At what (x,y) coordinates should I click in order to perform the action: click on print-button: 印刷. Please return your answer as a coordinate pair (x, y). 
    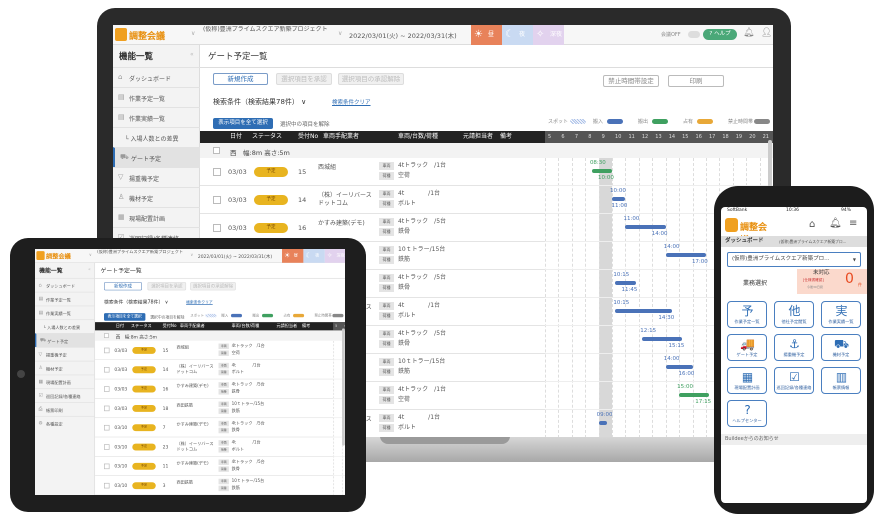
    Looking at the image, I should click on (696, 81).